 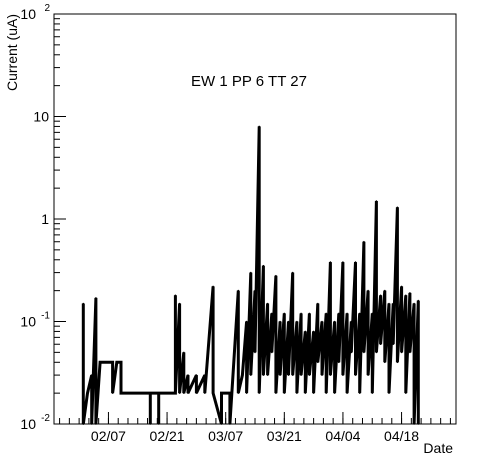 I want to click on y-axis-label: Current (uA), so click(x=12, y=52).